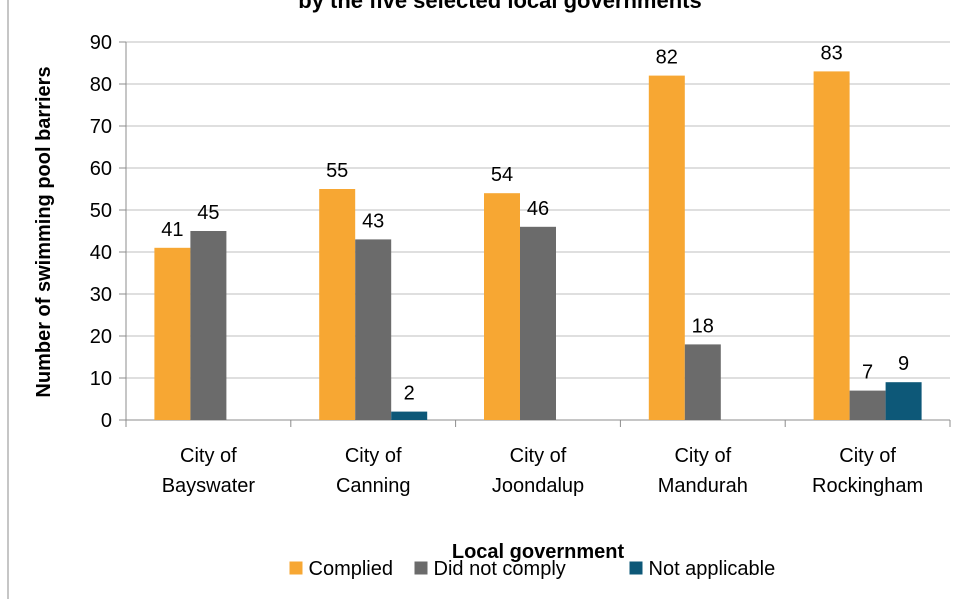 The height and width of the screenshot is (604, 976). I want to click on legend-item: Not applicable, so click(702, 569).